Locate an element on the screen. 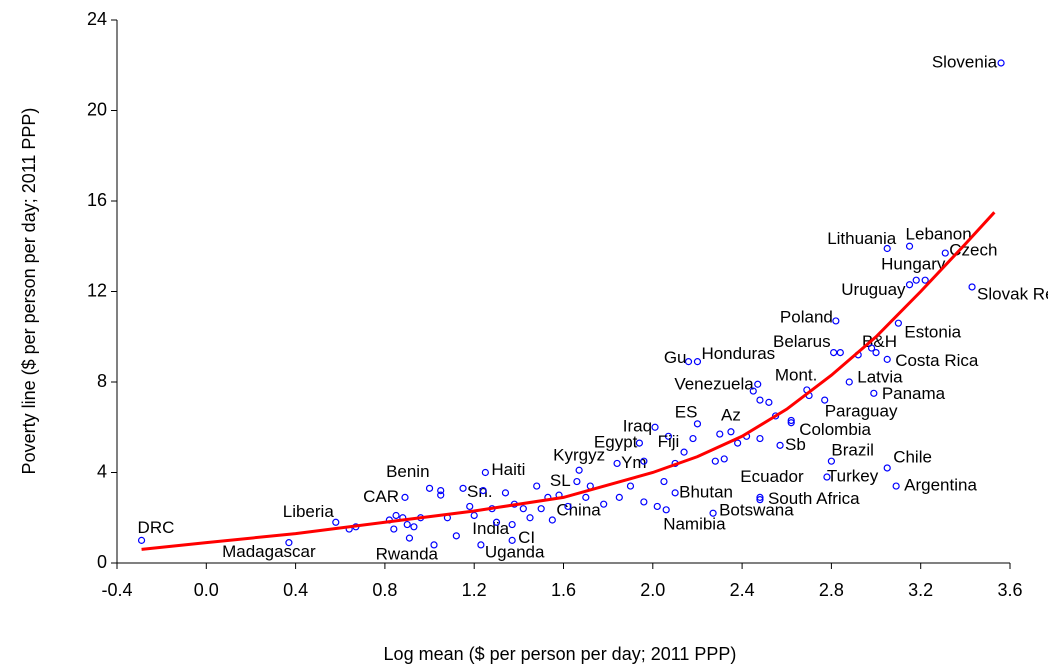  x-tick-label: -0.4 is located at coordinates (116, 590).